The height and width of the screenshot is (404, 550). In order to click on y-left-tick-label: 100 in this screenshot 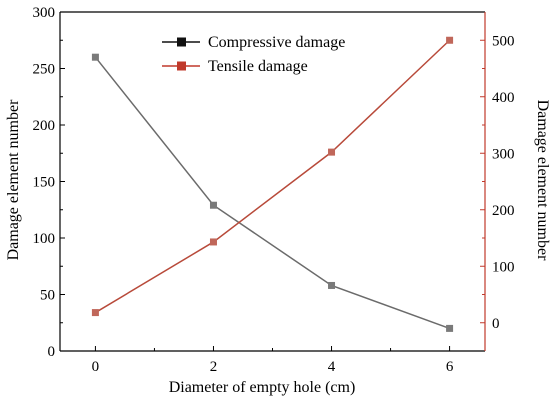, I will do `click(44, 239)`.